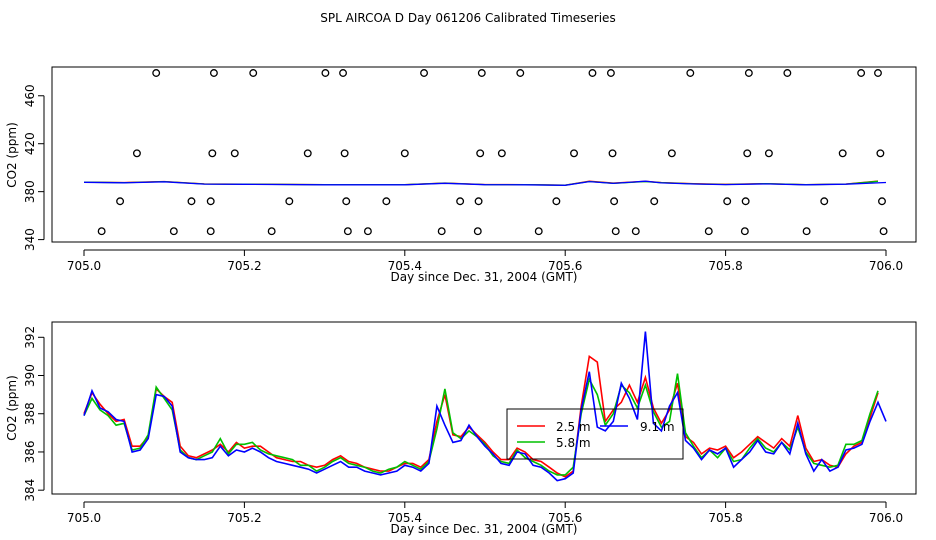  I want to click on top-y-tick-label: 420, so click(30, 143).